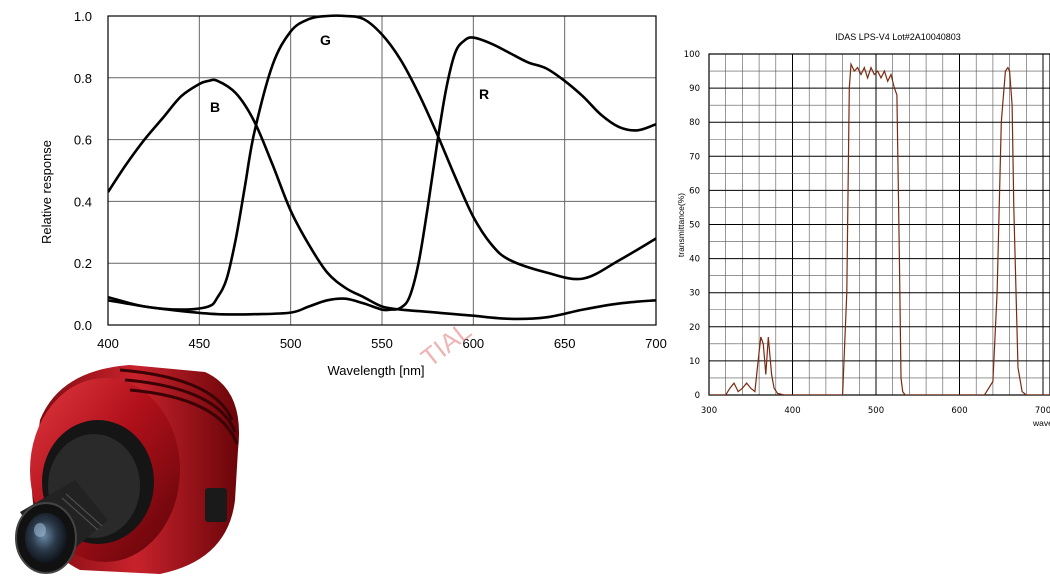  What do you see at coordinates (1041, 423) in the screenshot?
I see `chart2-x-axis-label: wavelength` at bounding box center [1041, 423].